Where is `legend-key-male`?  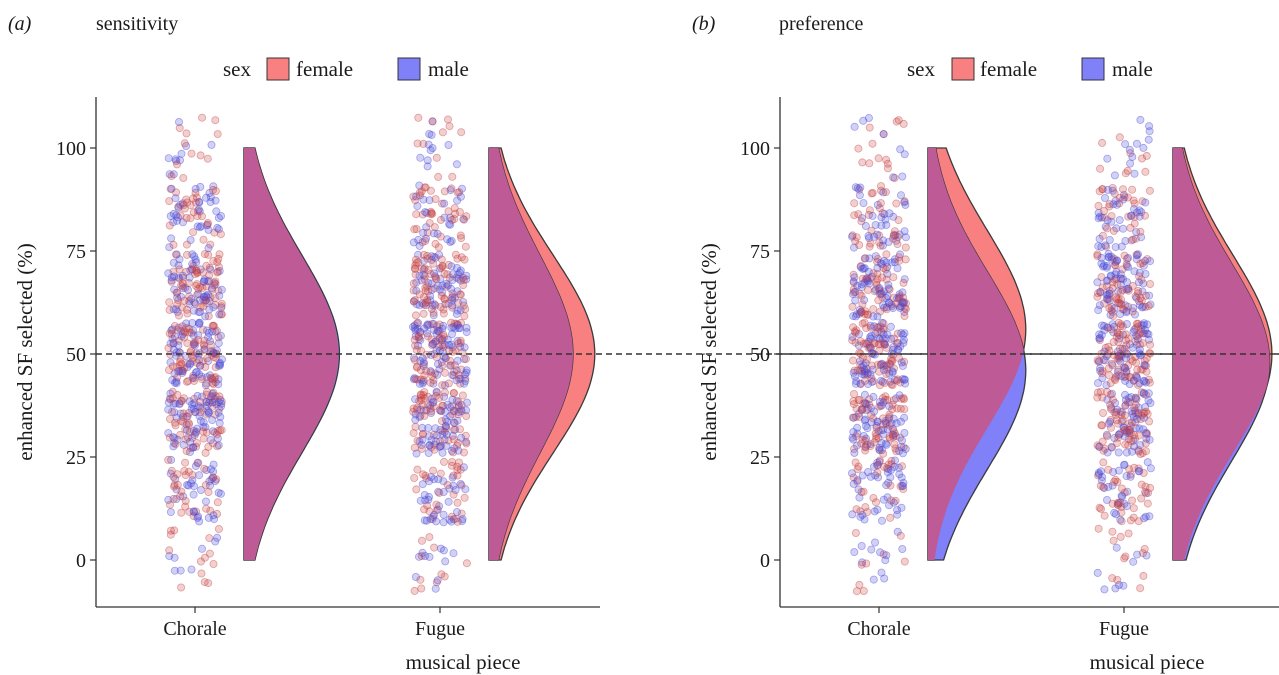
legend-key-male is located at coordinates (409, 69).